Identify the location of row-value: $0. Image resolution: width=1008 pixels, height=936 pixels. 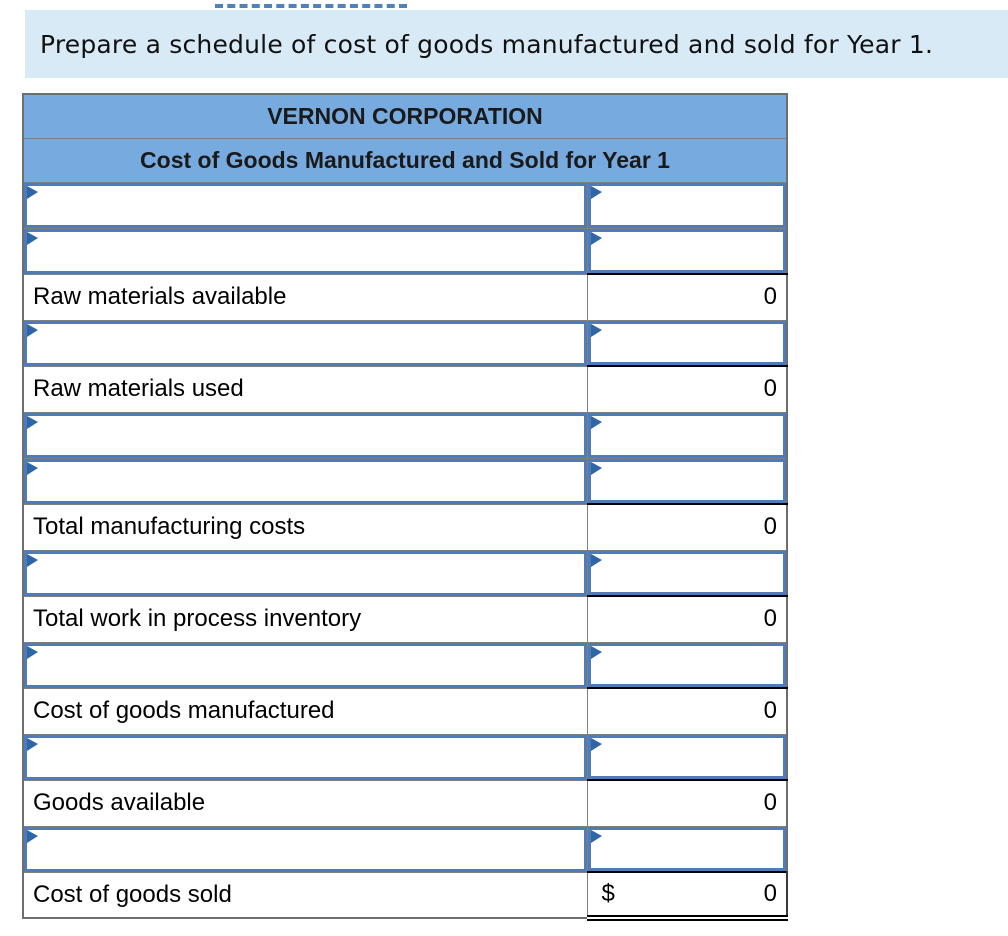
(687, 896).